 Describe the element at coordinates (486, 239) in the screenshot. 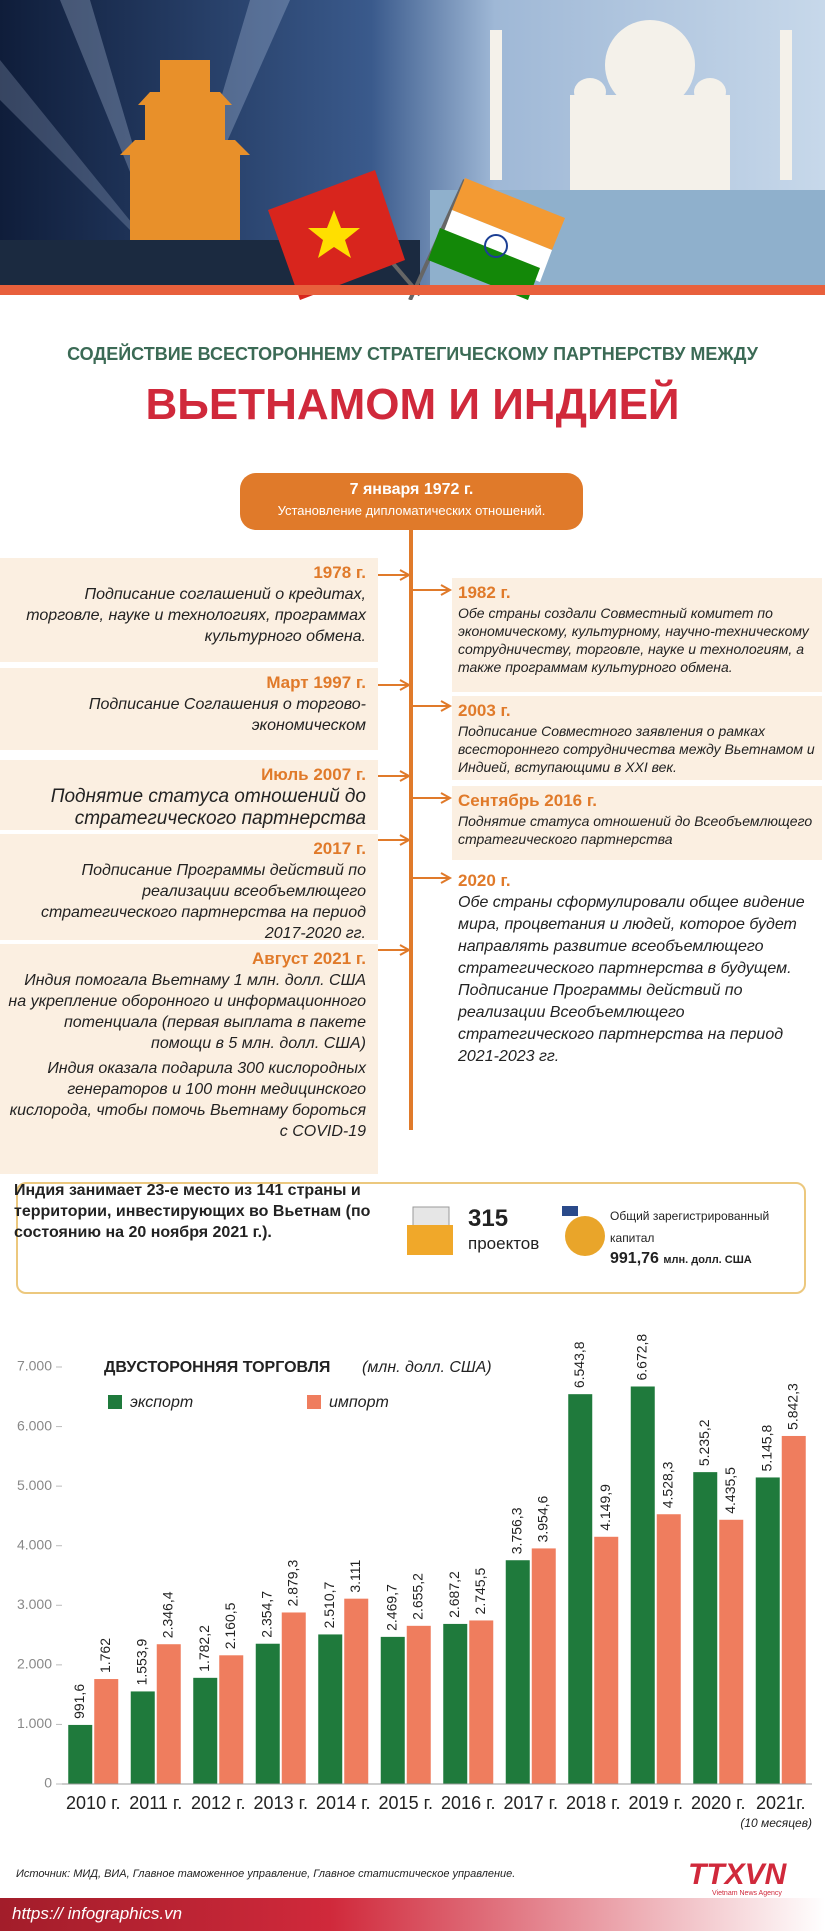

I see `india-flag` at that location.